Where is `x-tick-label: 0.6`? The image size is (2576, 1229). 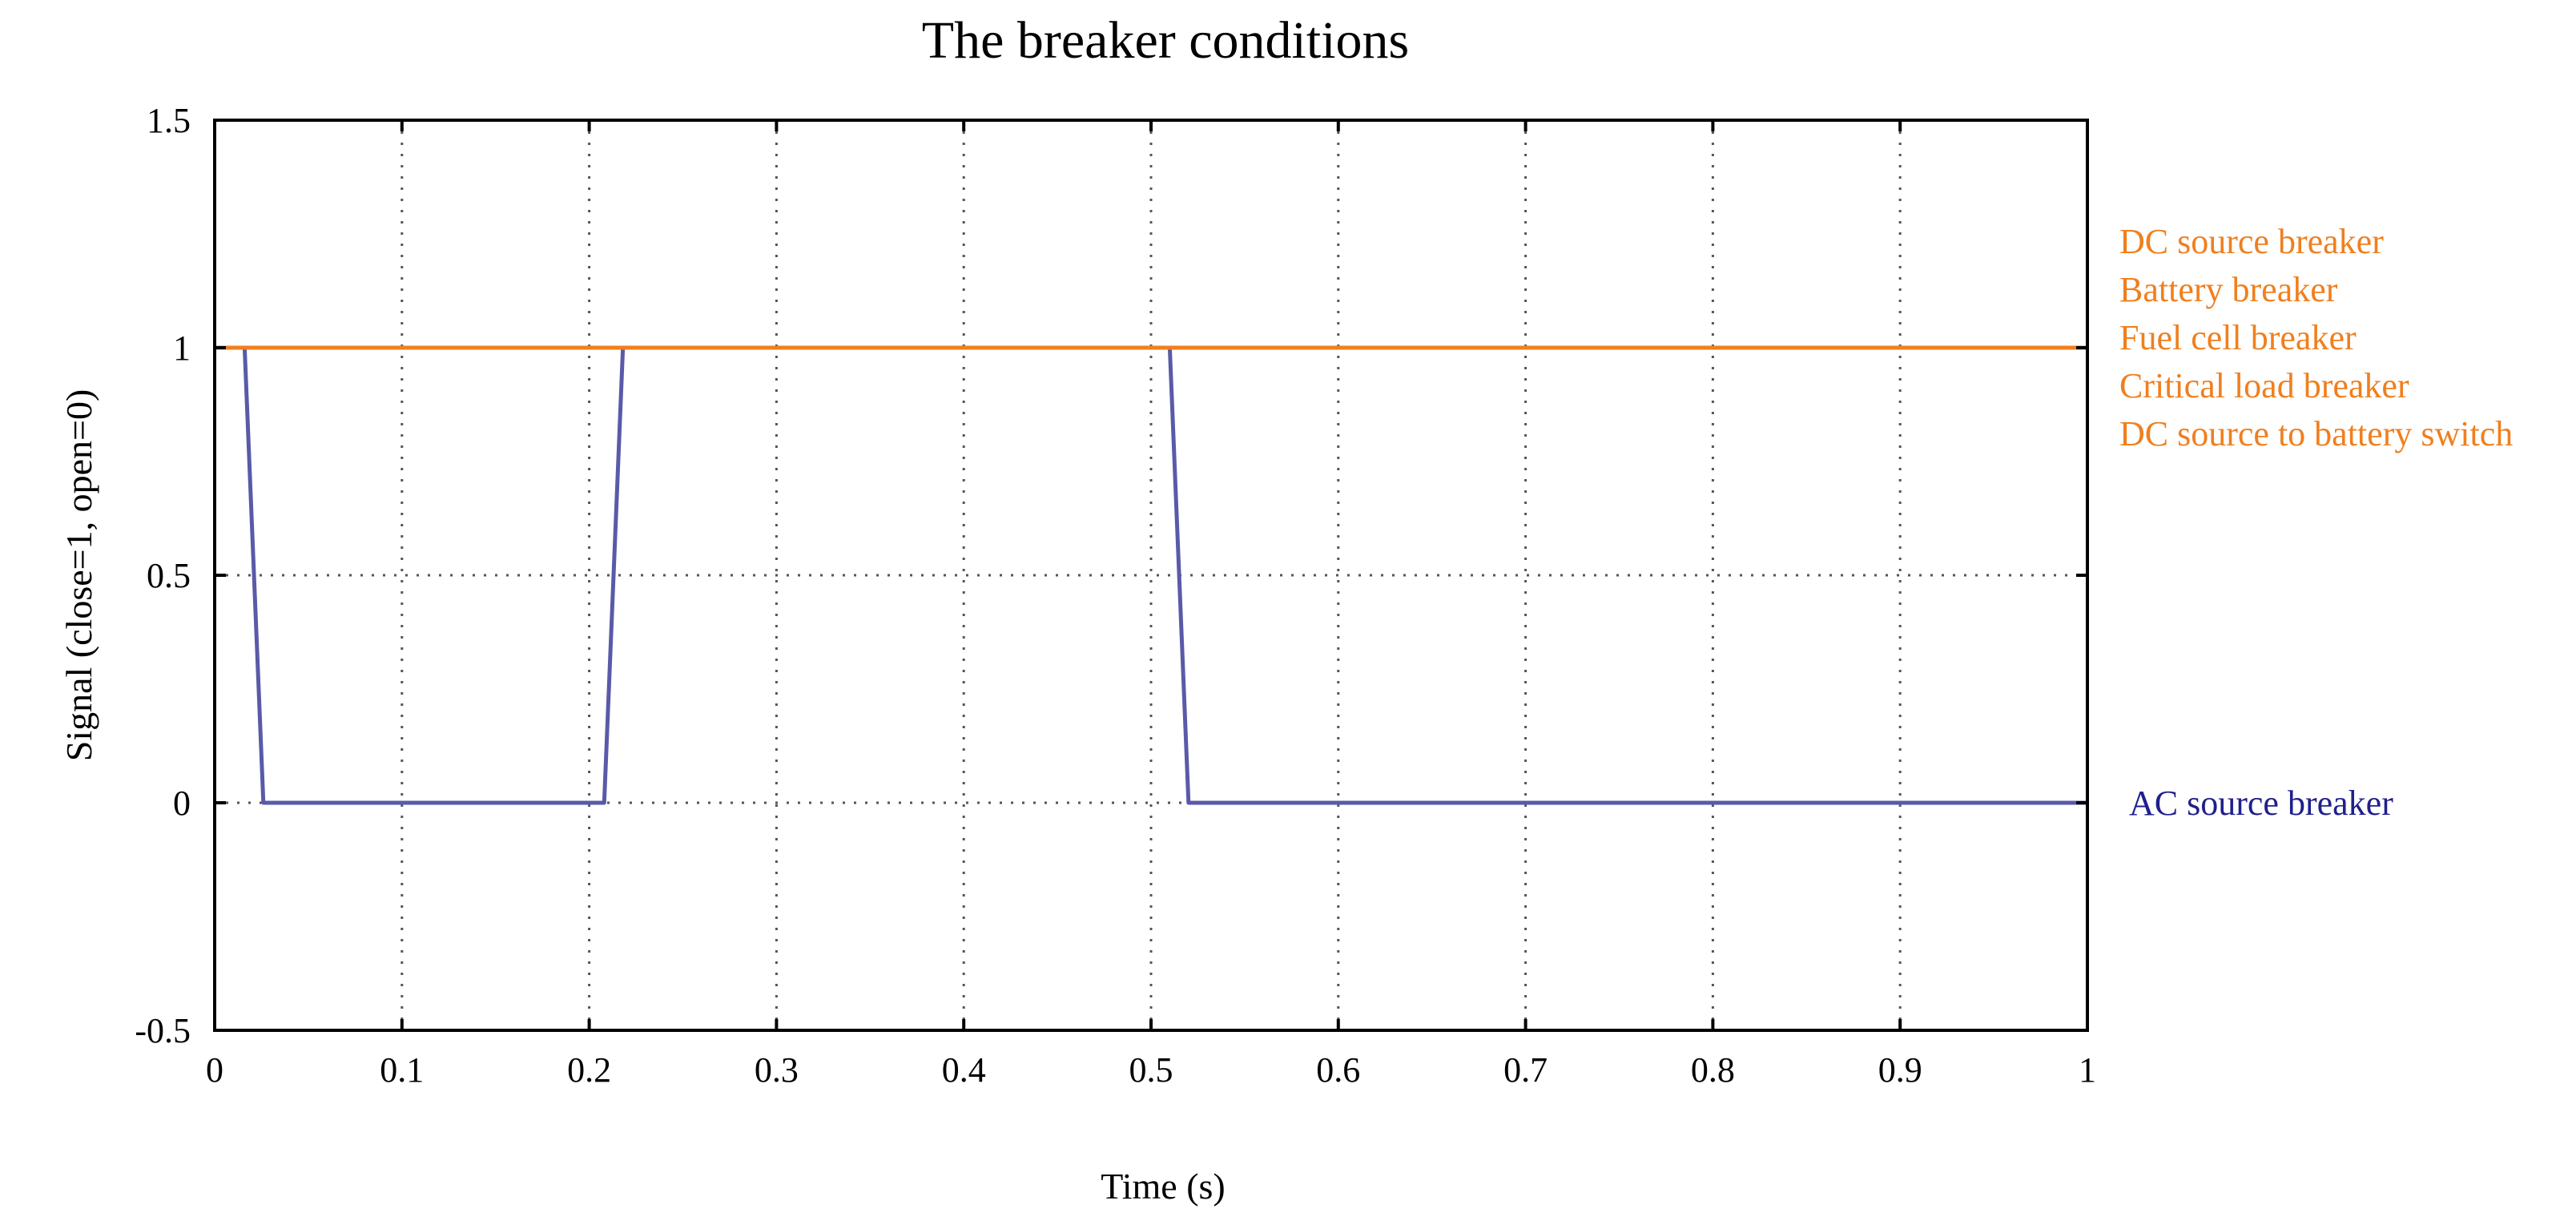
x-tick-label: 0.6 is located at coordinates (1338, 1070).